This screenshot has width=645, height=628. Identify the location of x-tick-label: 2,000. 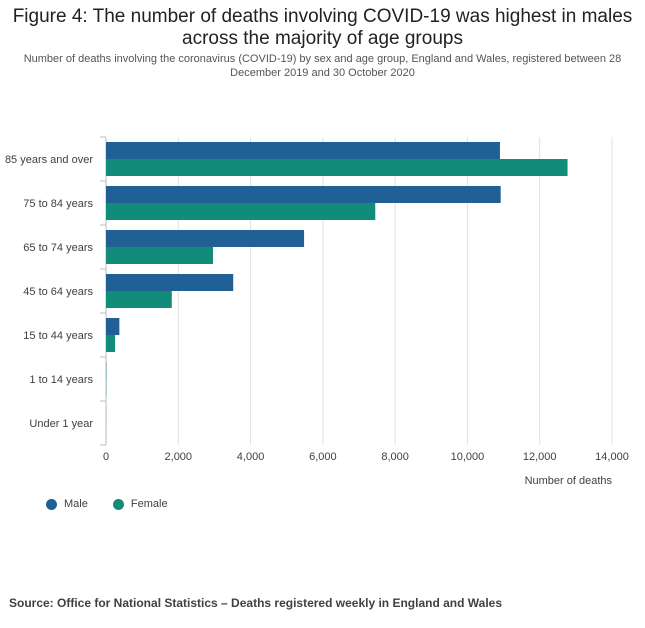
(179, 457).